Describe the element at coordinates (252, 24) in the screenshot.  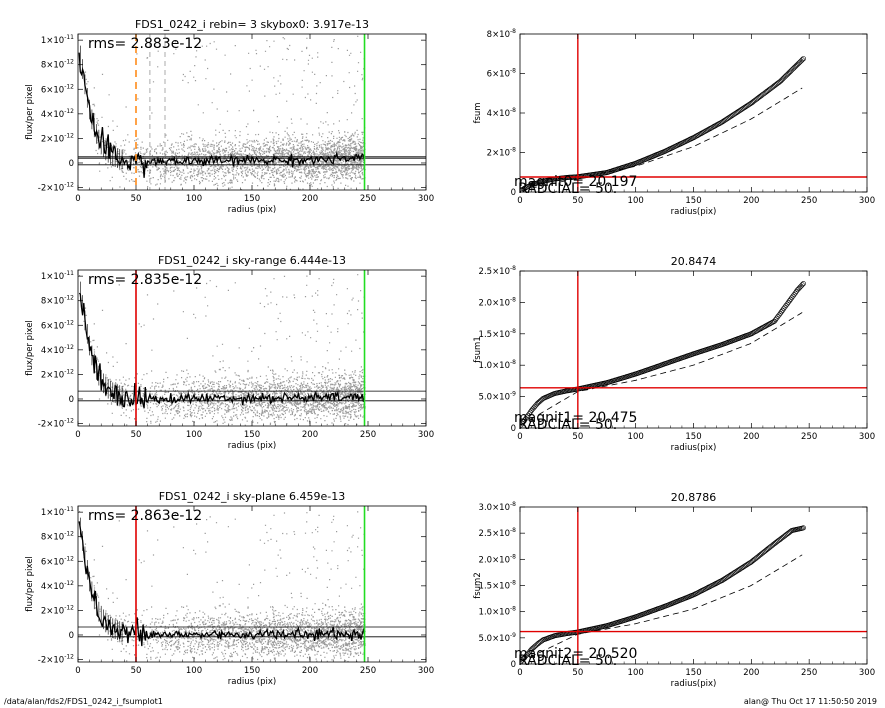
I see `plot-title: FDS1_0242_i rebin= 3 skybox0: 3.917e-13` at that location.